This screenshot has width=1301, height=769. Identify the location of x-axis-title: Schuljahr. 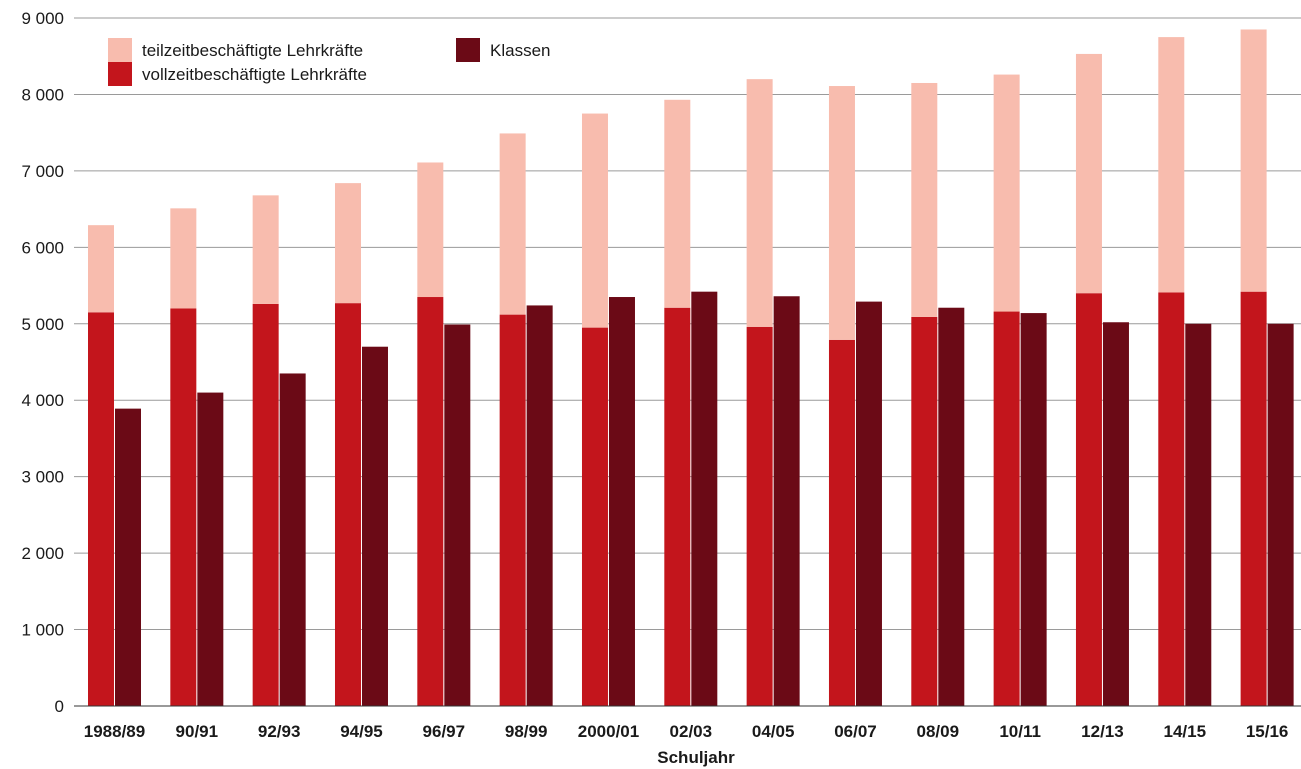
(696, 757).